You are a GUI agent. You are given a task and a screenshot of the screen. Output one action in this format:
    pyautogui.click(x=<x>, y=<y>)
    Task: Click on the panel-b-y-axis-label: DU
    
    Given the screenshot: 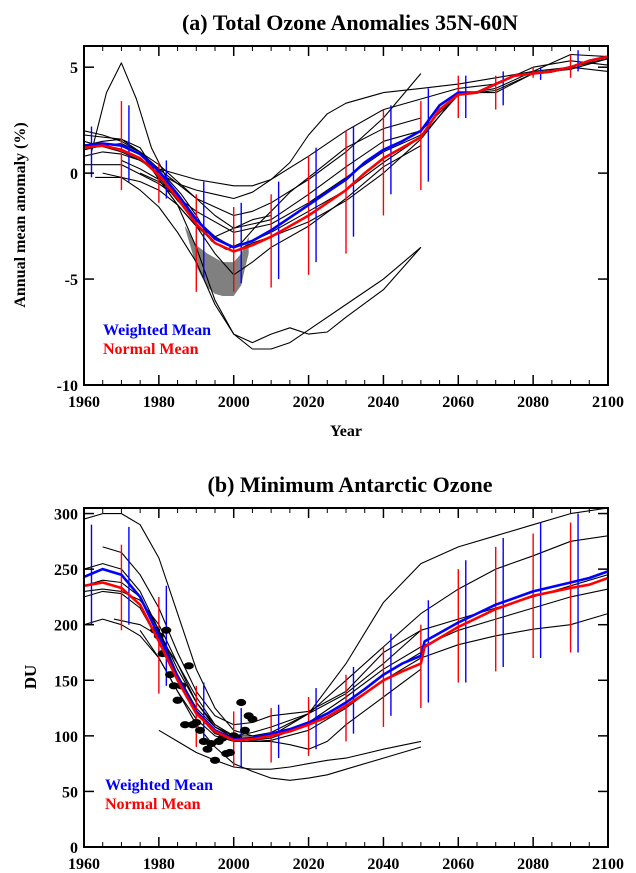 What is the action you would take?
    pyautogui.click(x=30, y=677)
    